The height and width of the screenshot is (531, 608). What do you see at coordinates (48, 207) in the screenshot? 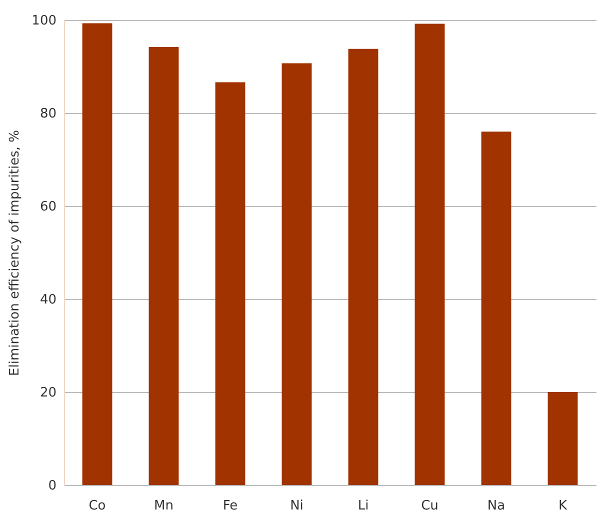
I see `y-tick-label: 60` at bounding box center [48, 207].